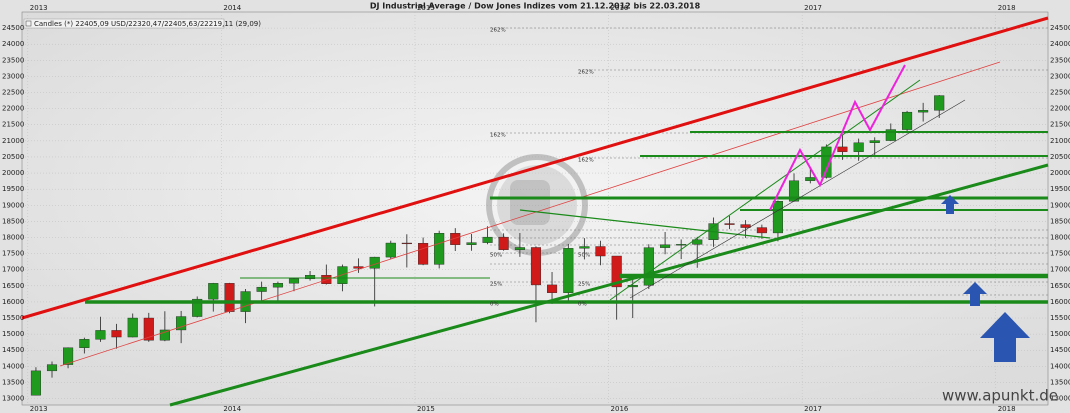 The height and width of the screenshot is (413, 1070). Describe the element at coordinates (584, 285) in the screenshot. I see `fib-label: 25%` at that location.